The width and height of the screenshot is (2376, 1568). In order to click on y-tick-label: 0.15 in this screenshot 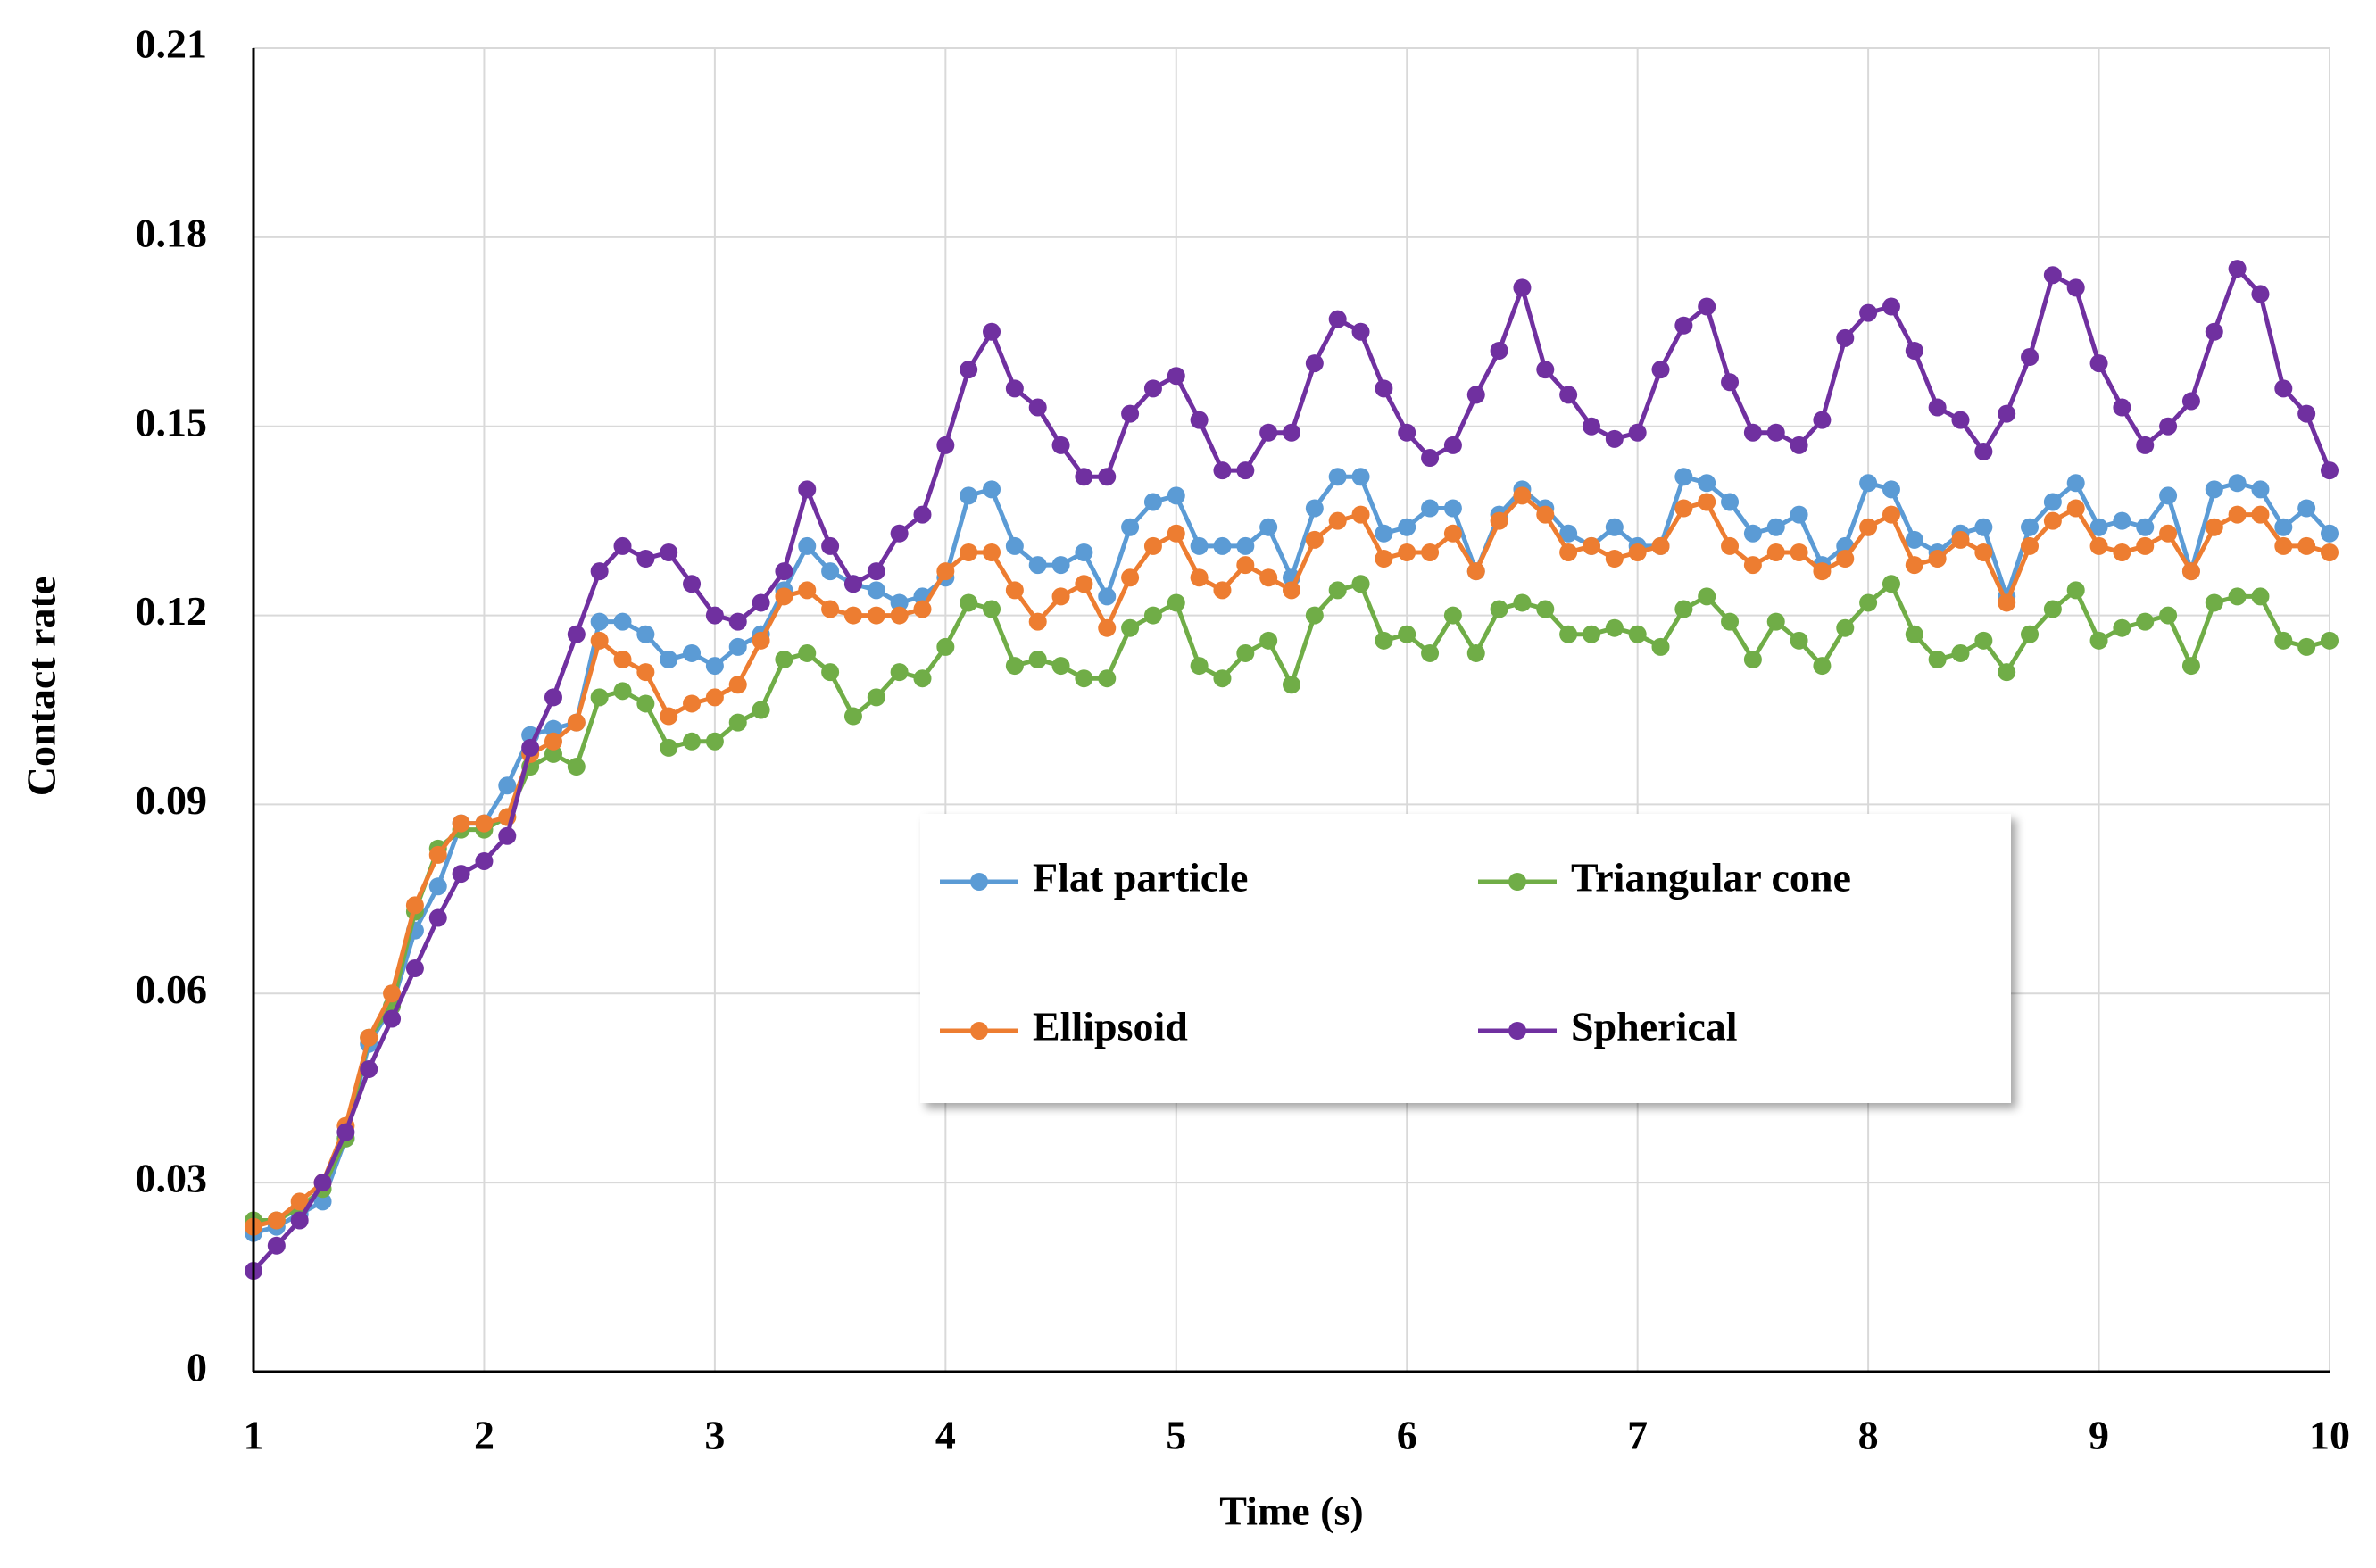, I will do `click(172, 421)`.